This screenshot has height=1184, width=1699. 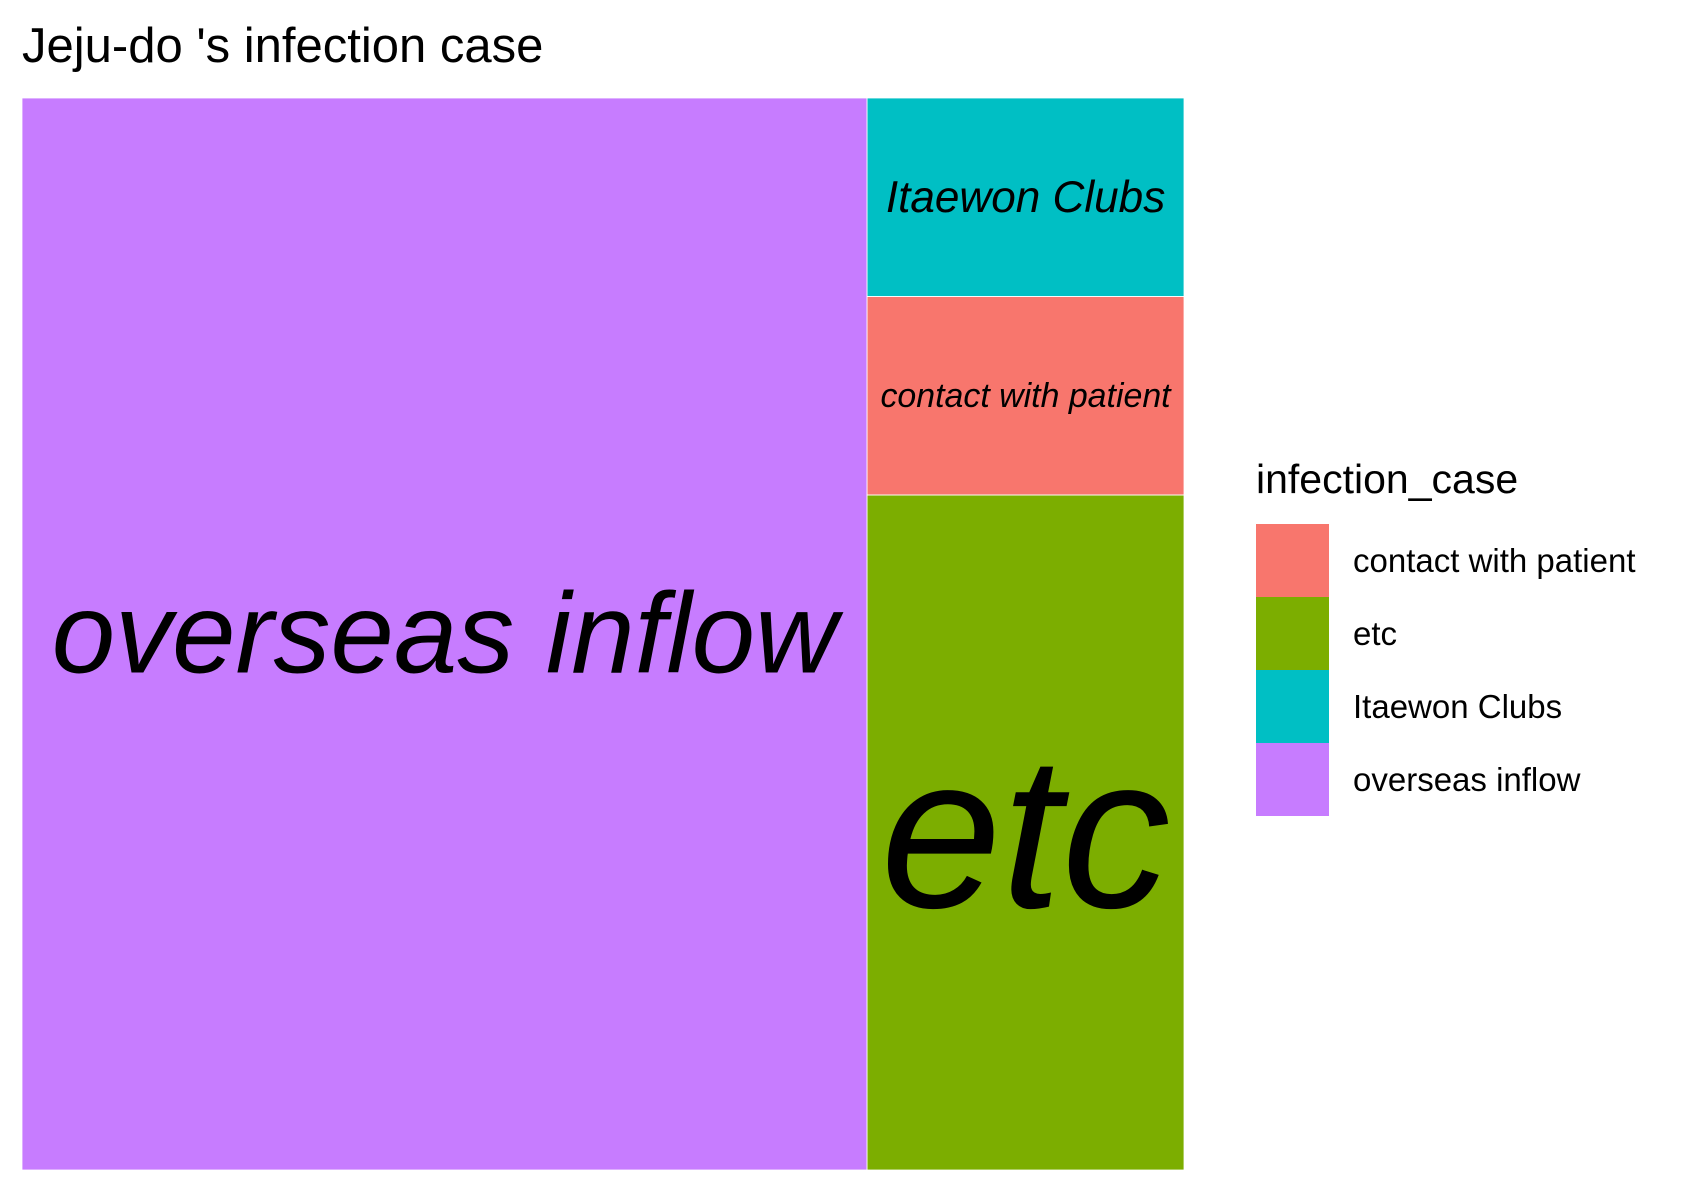 What do you see at coordinates (1457, 706) in the screenshot?
I see `legend-label-itaewon-clubs: Itaewon Clubs` at bounding box center [1457, 706].